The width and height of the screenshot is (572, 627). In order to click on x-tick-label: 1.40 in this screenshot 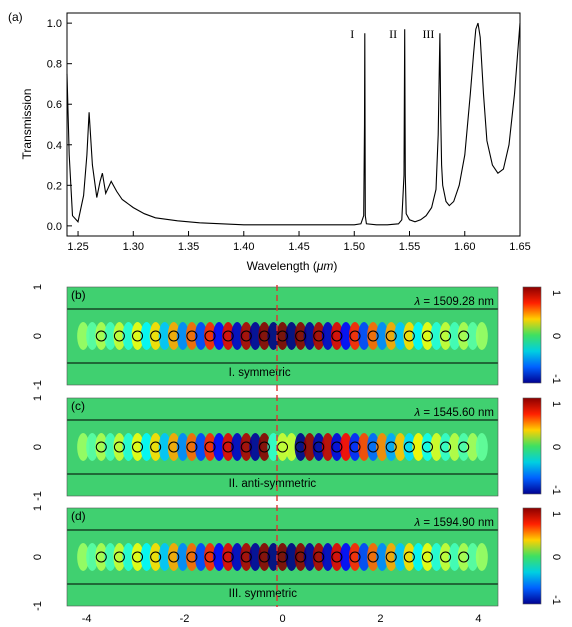, I will do `click(243, 247)`.